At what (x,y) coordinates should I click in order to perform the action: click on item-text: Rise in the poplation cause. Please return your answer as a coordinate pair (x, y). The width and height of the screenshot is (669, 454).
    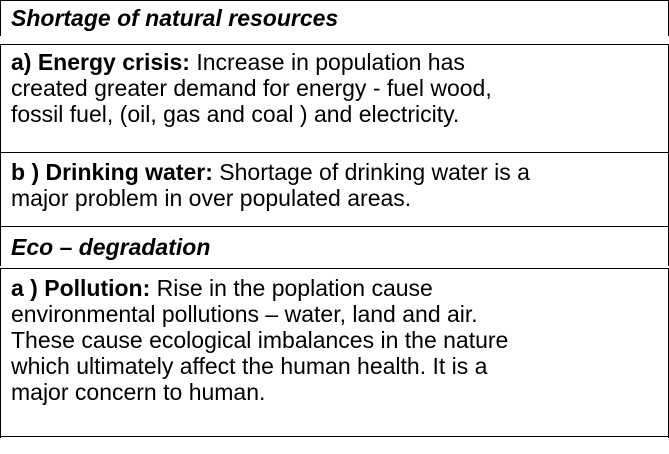
    Looking at the image, I should click on (291, 288).